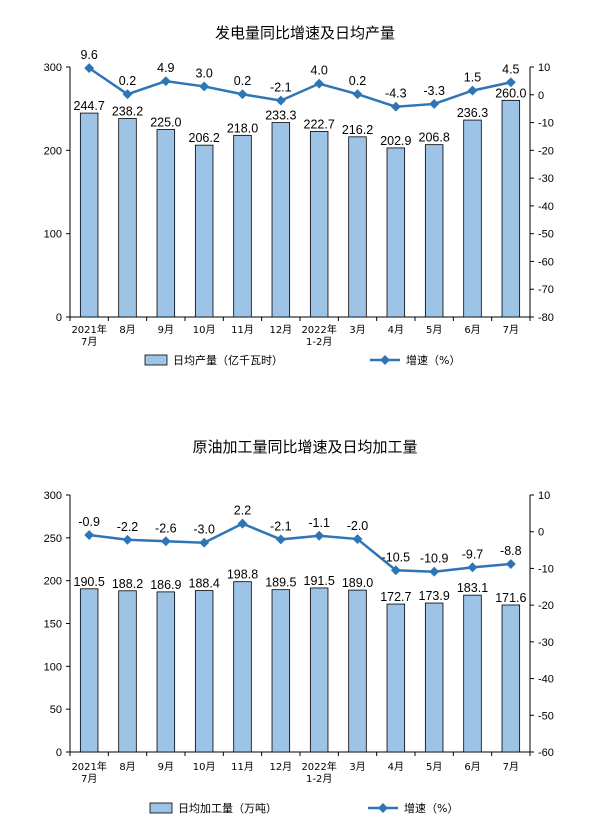  Describe the element at coordinates (357, 583) in the screenshot. I see `bar-data-label: 189.0` at that location.